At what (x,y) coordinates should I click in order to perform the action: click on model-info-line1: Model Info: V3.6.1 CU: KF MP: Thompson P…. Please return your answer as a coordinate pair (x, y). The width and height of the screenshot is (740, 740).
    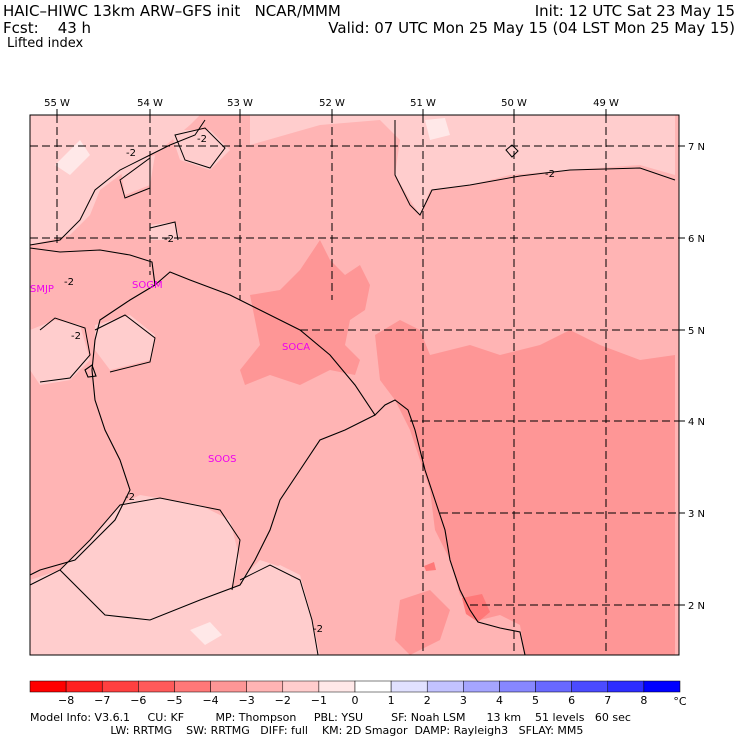
    Looking at the image, I should click on (330, 717).